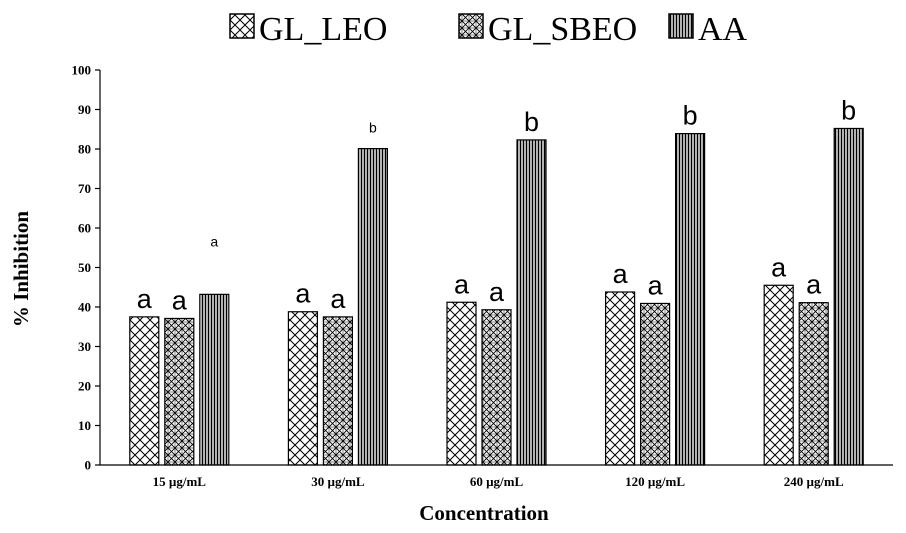 Image resolution: width=906 pixels, height=533 pixels. I want to click on x-axis-title: Concentration, so click(484, 513).